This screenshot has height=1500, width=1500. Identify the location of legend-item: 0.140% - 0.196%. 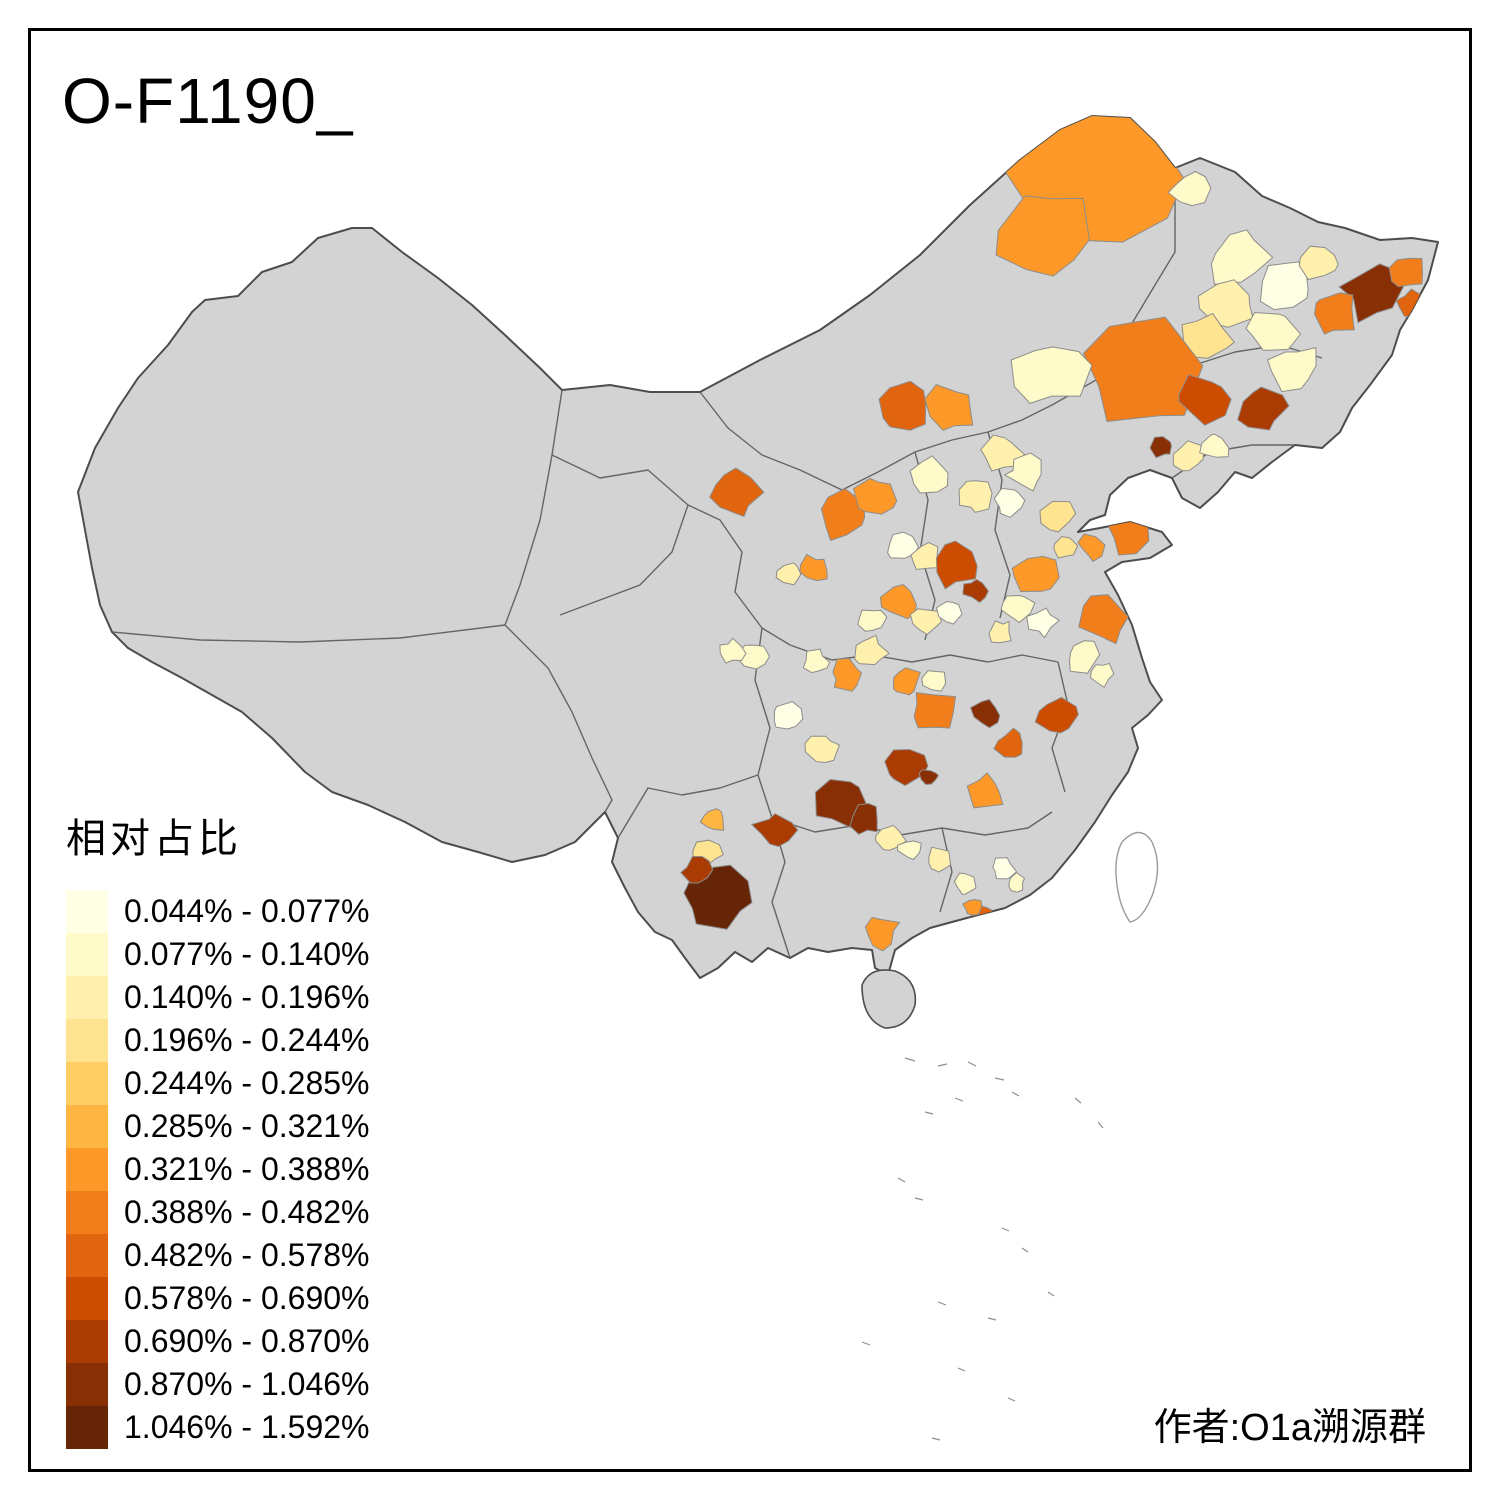
(218, 997).